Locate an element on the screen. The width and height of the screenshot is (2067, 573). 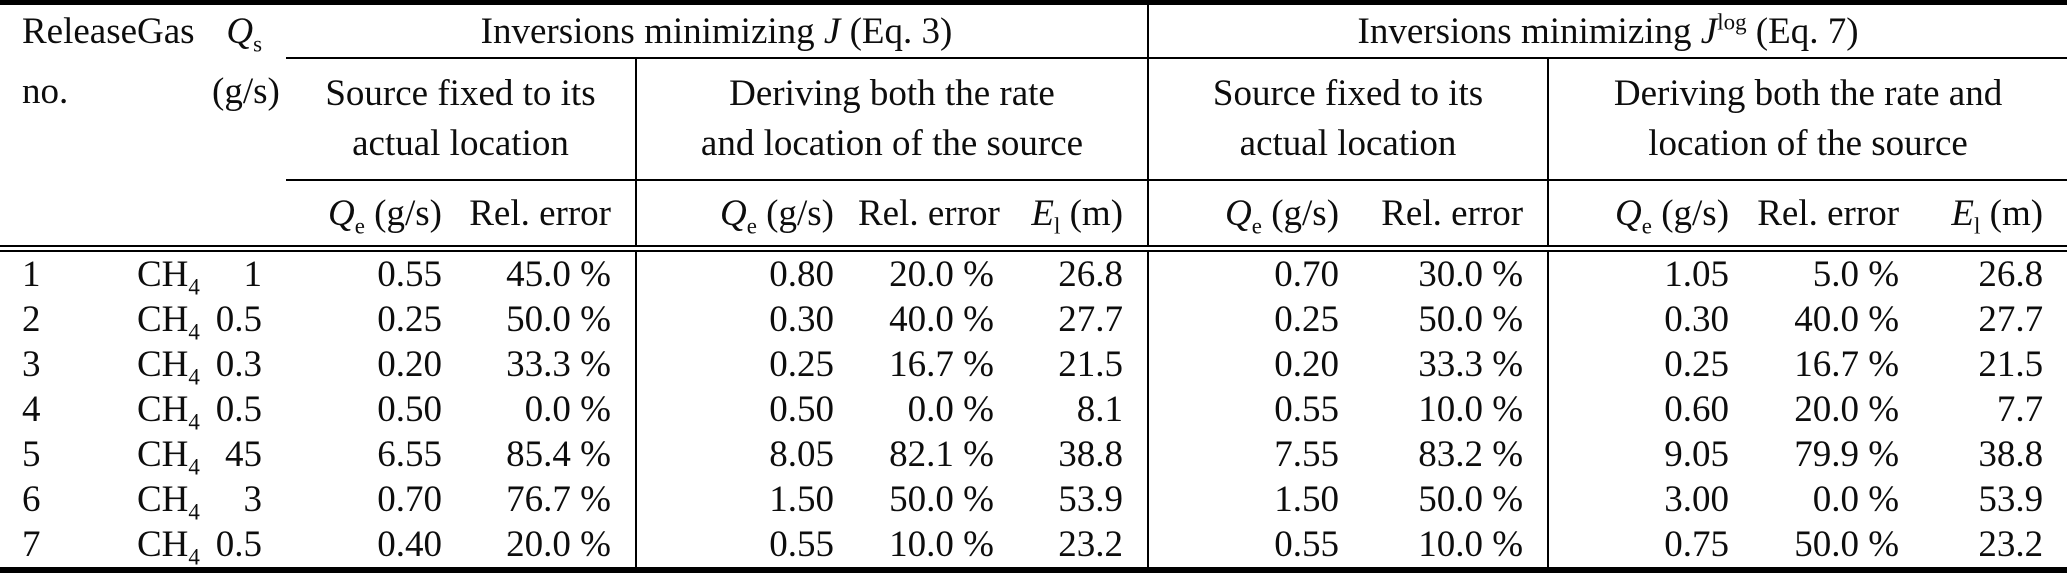
cell-jlog-derive-el: 23.2 is located at coordinates (1995, 545).